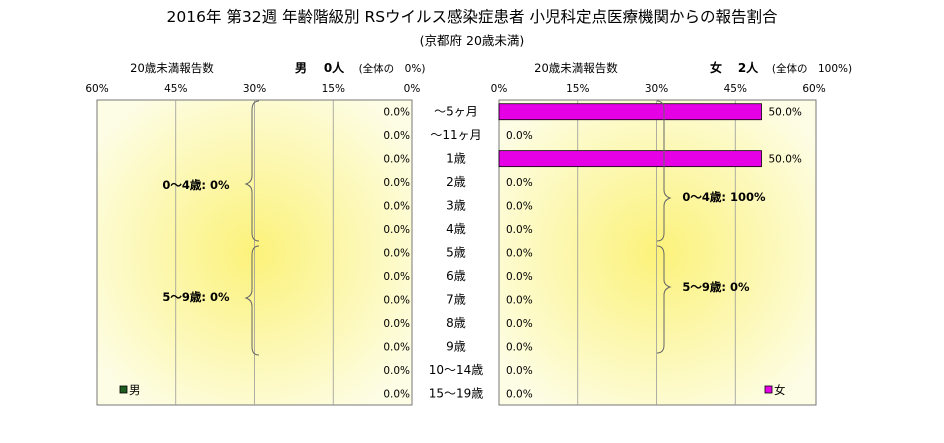  Describe the element at coordinates (333, 89) in the screenshot. I see `left-tick-label: 15%` at that location.